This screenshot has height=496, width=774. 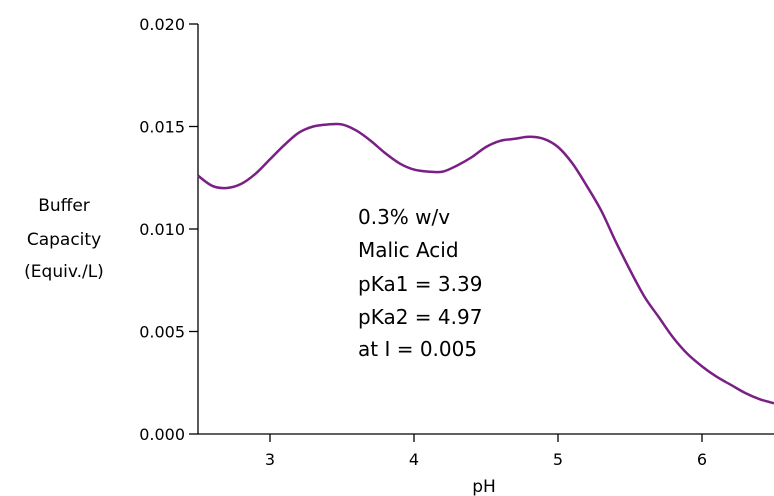 I want to click on y-axis-title-line-2: Capacity, so click(x=64, y=240).